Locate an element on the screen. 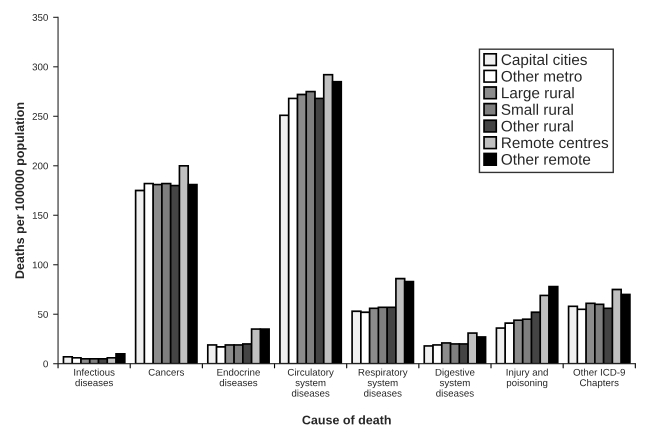  x-tick-label: Cancers is located at coordinates (166, 372).